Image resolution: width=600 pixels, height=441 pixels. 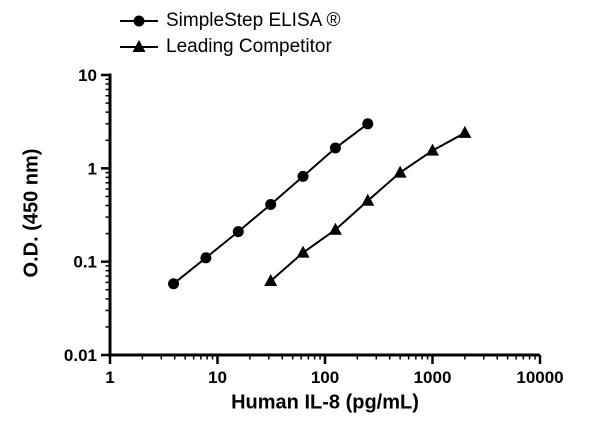 I want to click on x-axis-title: Human IL-8 (pg/mL), so click(x=325, y=402).